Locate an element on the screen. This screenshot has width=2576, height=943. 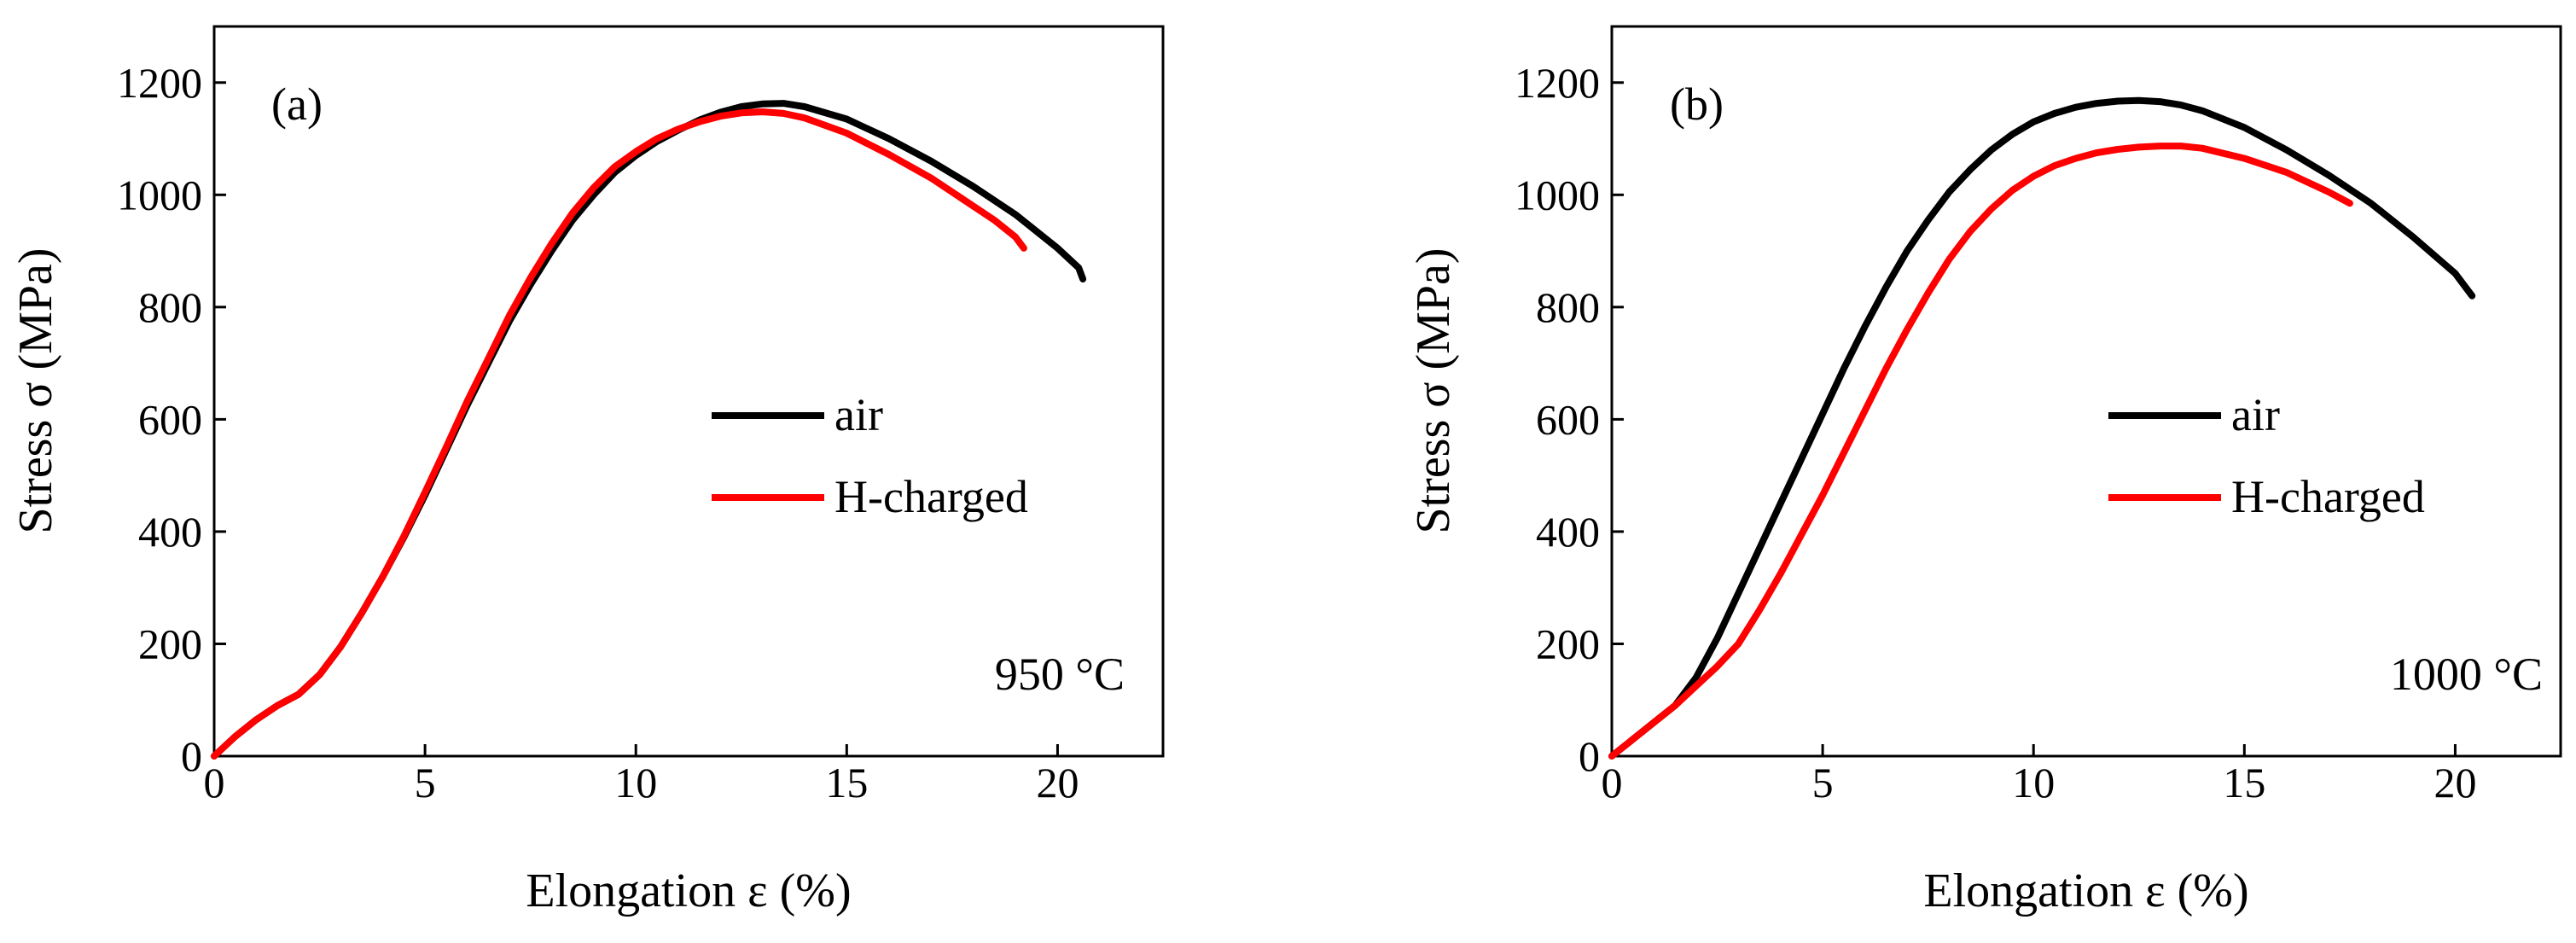
panel-label: (b) is located at coordinates (1697, 104).